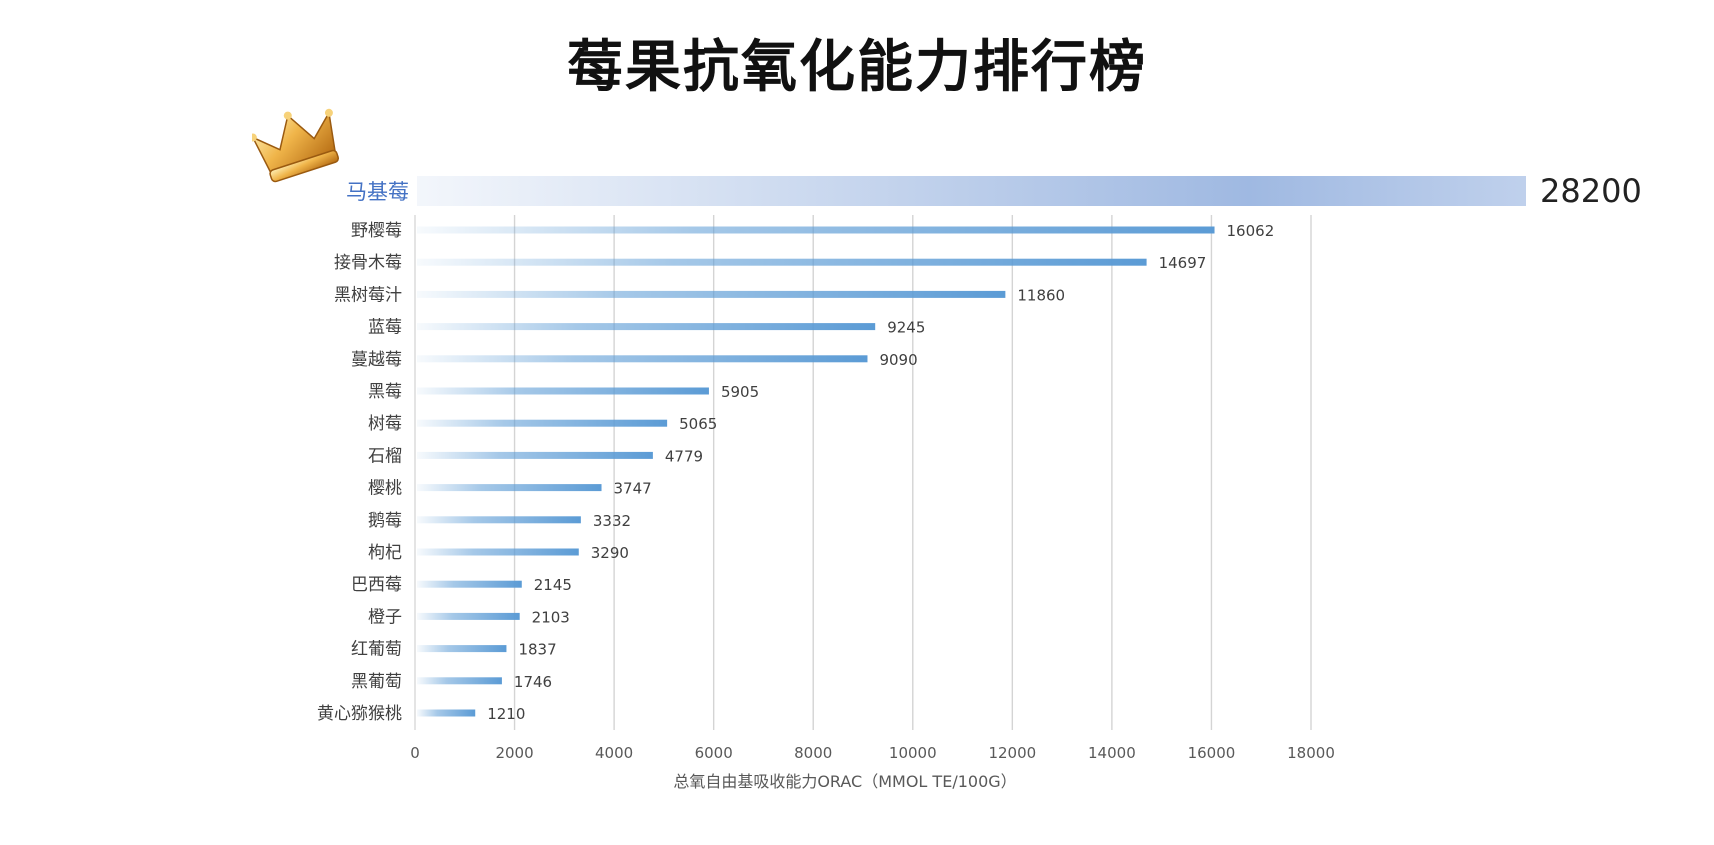 Image resolution: width=1714 pixels, height=845 pixels. Describe the element at coordinates (1183, 263) in the screenshot. I see `data-label: 14697` at that location.